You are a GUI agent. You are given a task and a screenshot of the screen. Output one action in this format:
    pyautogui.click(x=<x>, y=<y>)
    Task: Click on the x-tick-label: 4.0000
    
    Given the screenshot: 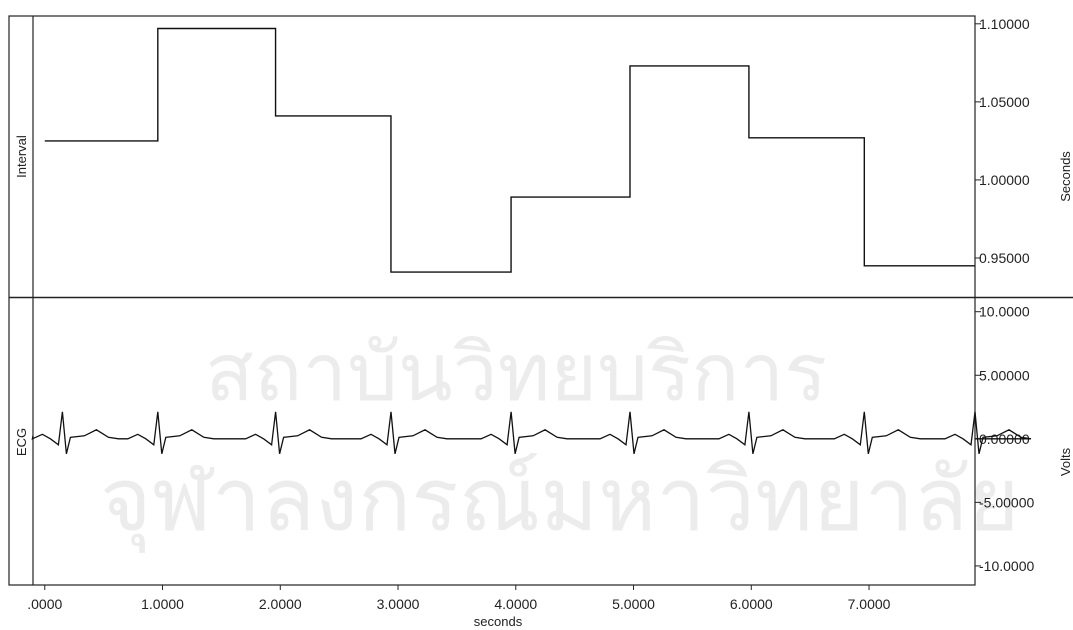 What is the action you would take?
    pyautogui.click(x=515, y=604)
    